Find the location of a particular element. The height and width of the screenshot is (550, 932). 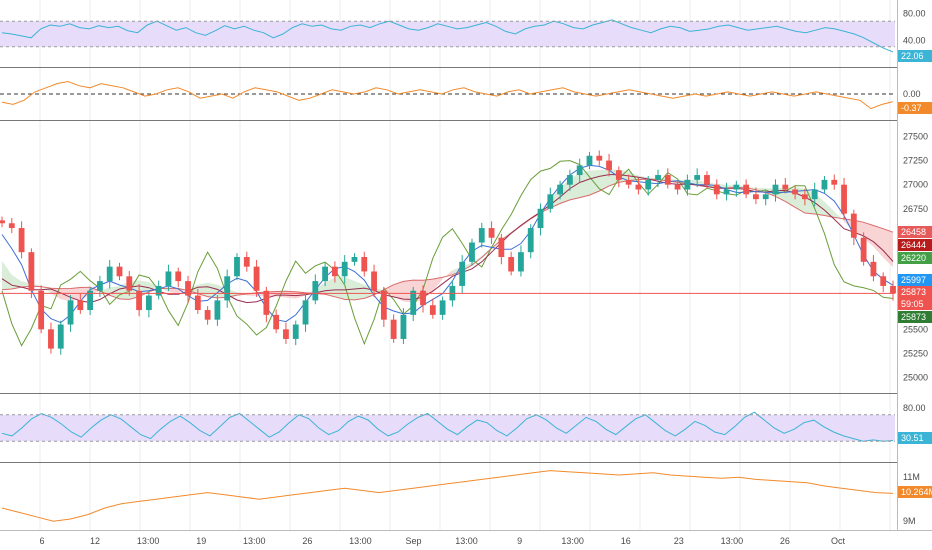

price-tag: 25997 is located at coordinates (913, 280).